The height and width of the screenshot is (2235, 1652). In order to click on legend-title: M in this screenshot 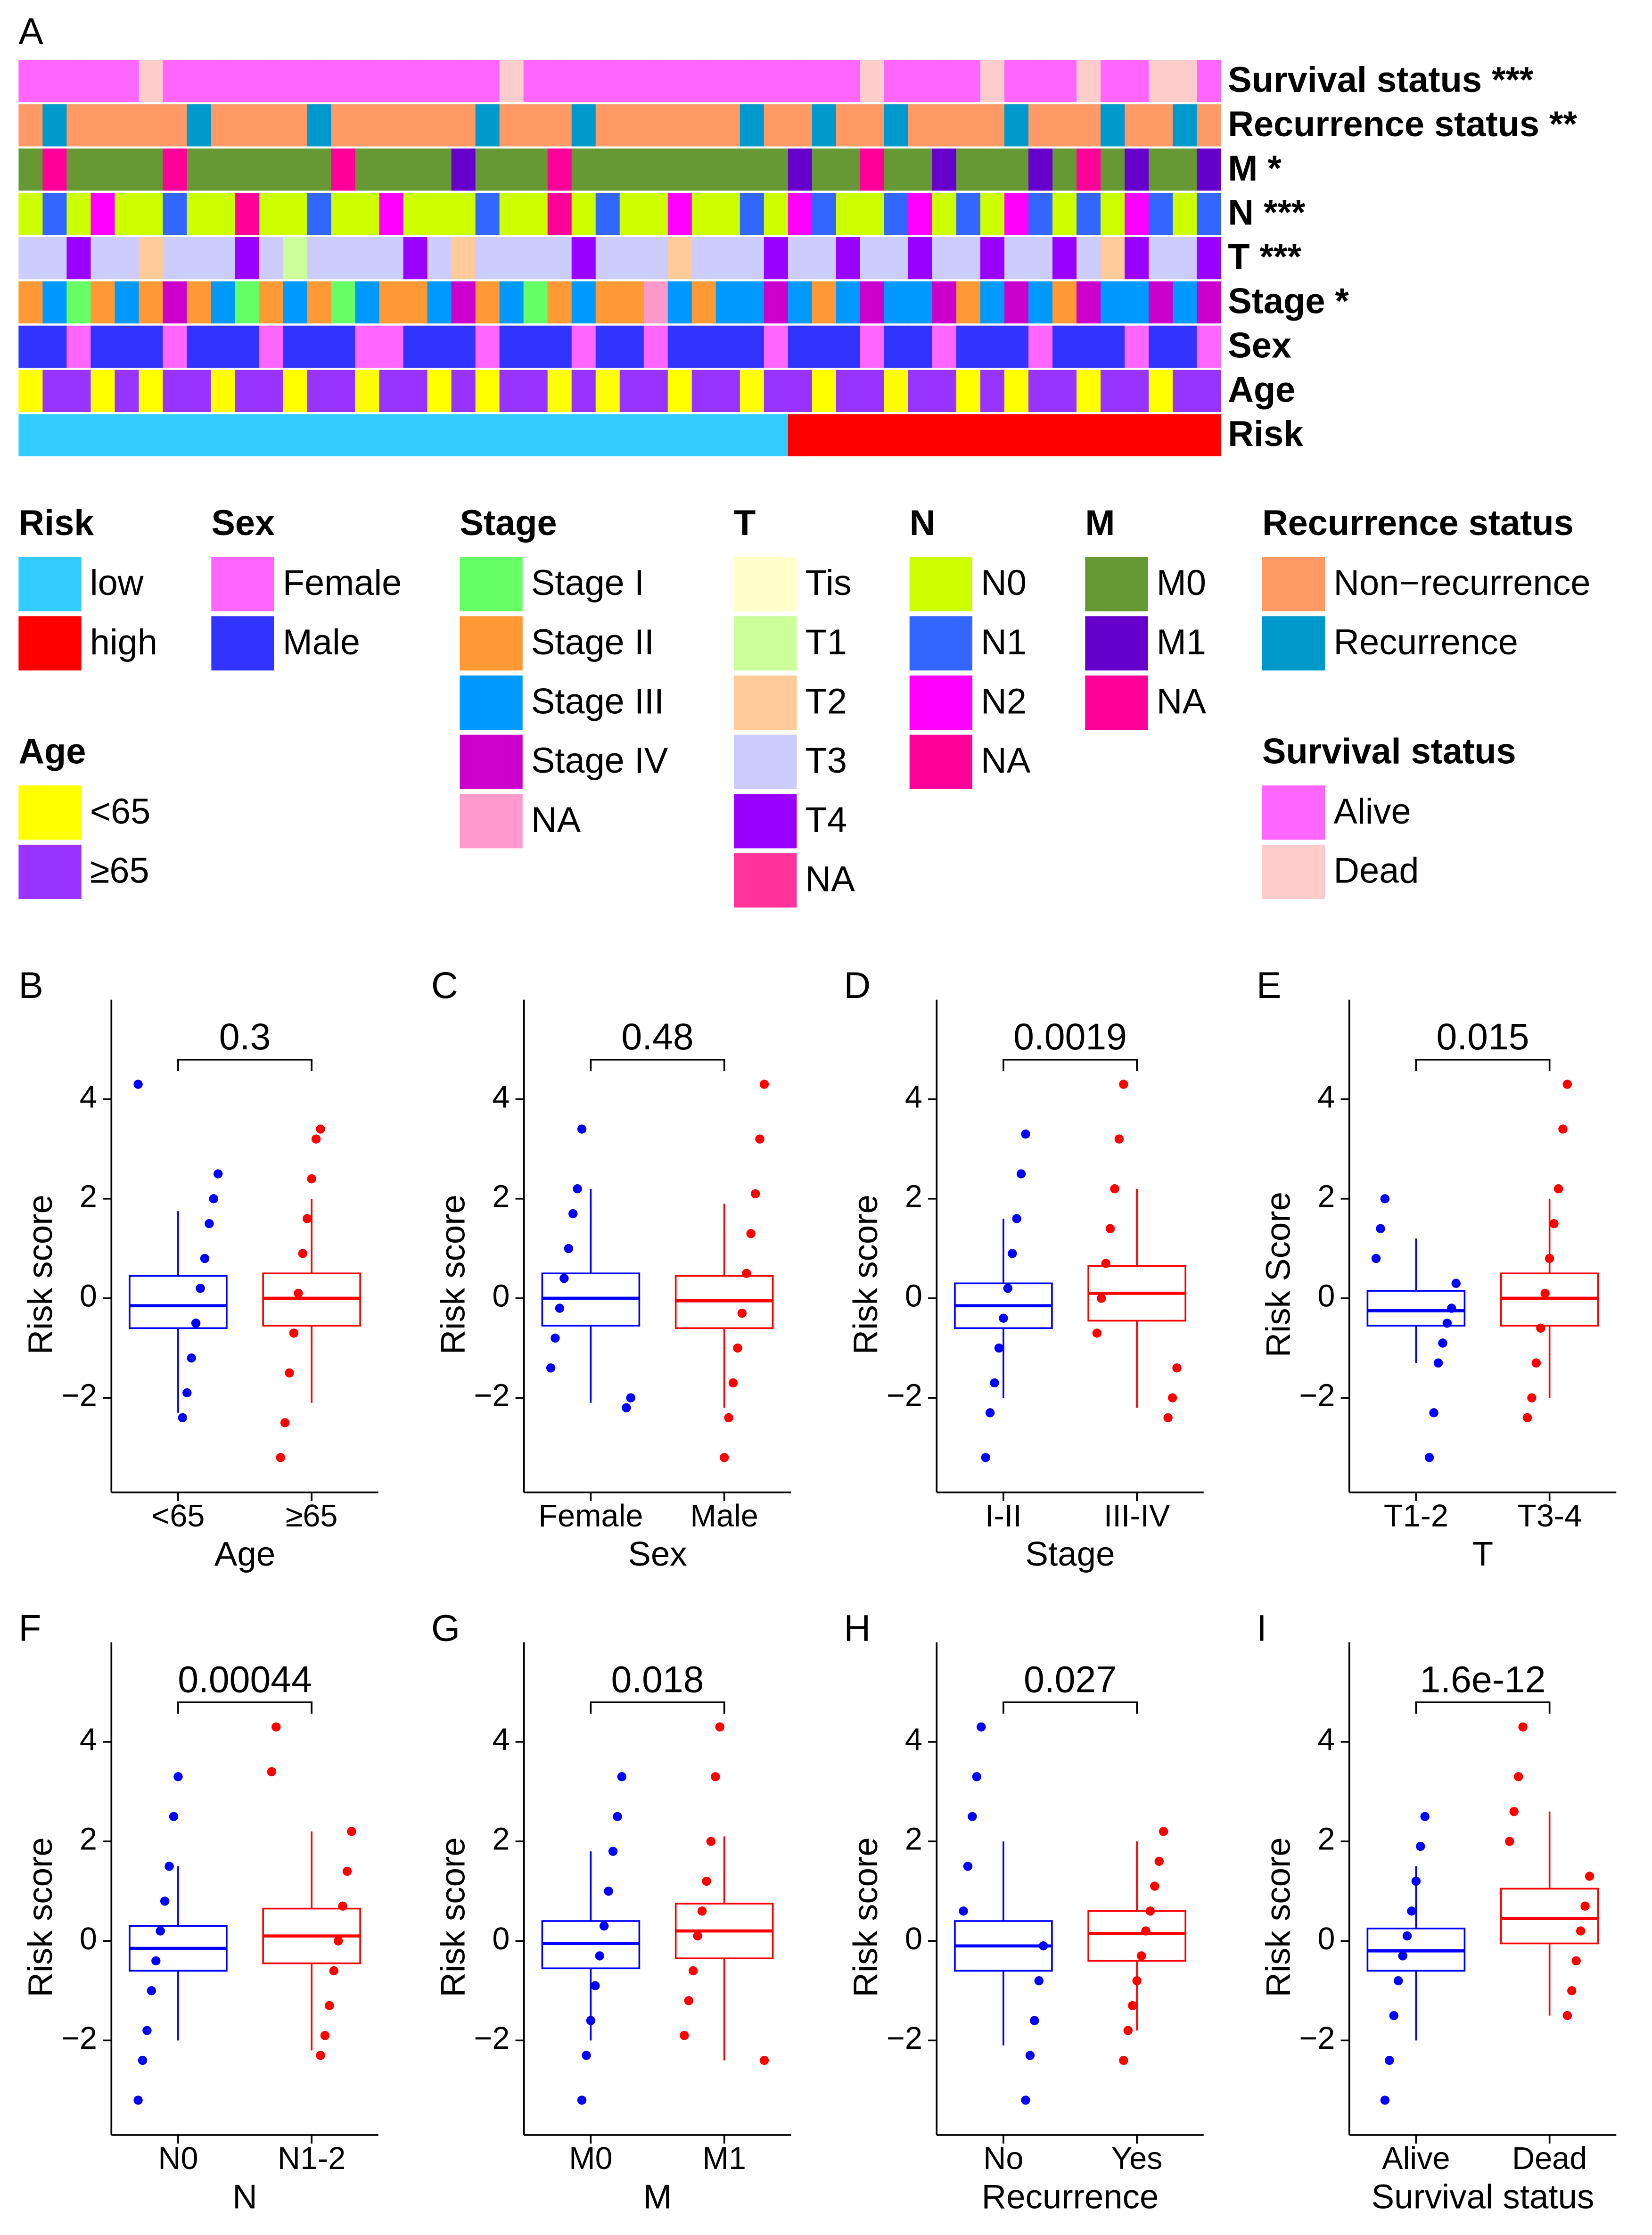, I will do `click(1100, 523)`.